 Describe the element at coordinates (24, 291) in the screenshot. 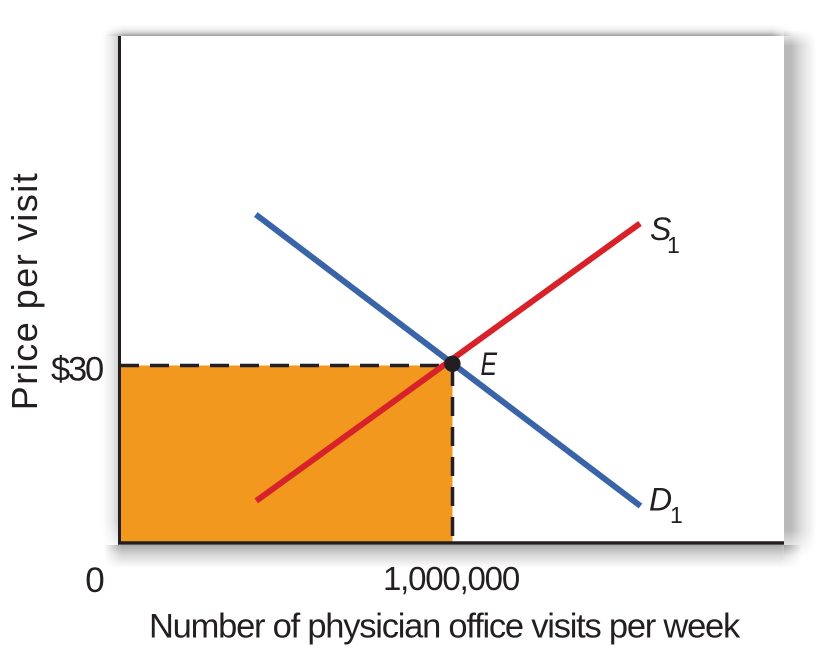

I see `svg-text: Price per visit` at that location.